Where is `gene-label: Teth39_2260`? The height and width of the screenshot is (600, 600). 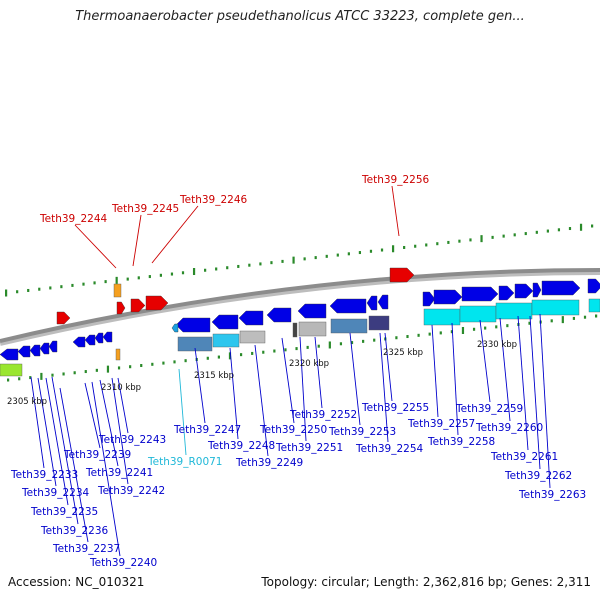 gene-label: Teth39_2260 is located at coordinates (509, 428).